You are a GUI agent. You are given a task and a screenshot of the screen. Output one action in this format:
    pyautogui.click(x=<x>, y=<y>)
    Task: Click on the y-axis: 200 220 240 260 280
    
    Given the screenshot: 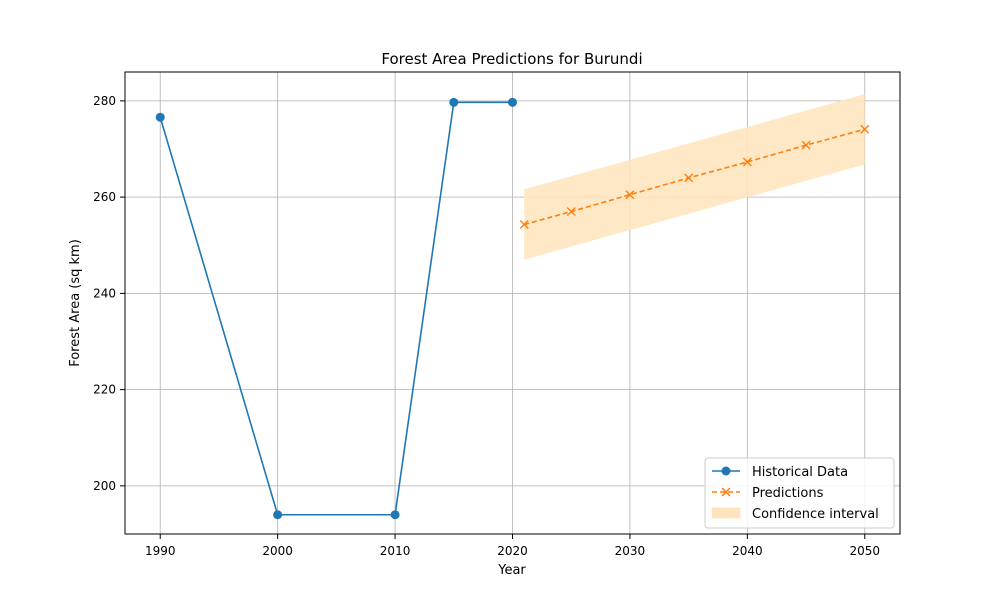 What is the action you would take?
    pyautogui.click(x=109, y=293)
    